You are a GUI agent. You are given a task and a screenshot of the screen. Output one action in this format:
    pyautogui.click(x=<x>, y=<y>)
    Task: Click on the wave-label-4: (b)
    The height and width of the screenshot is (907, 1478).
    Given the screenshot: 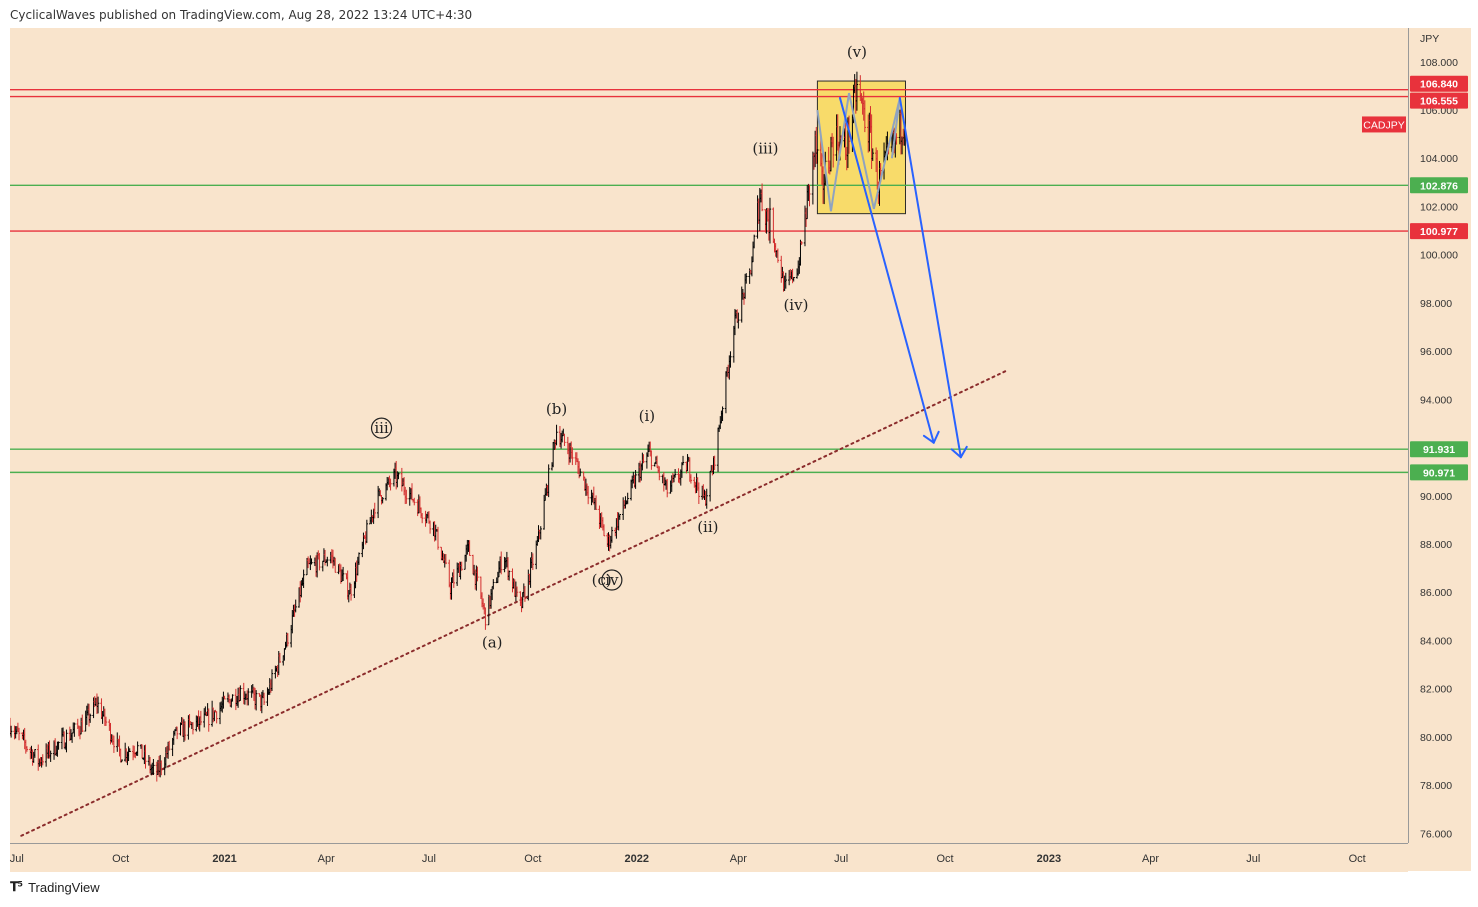 What is the action you would take?
    pyautogui.click(x=556, y=409)
    